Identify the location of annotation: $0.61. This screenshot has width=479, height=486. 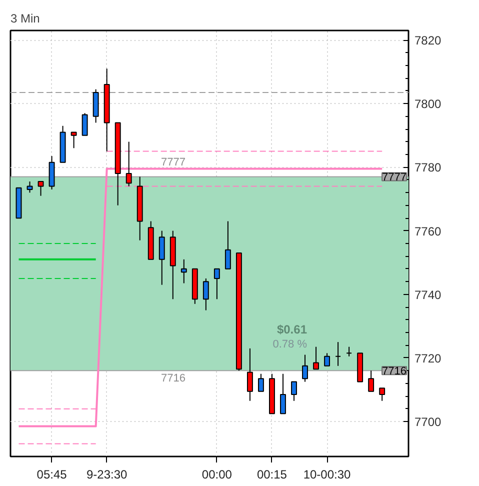
(292, 329).